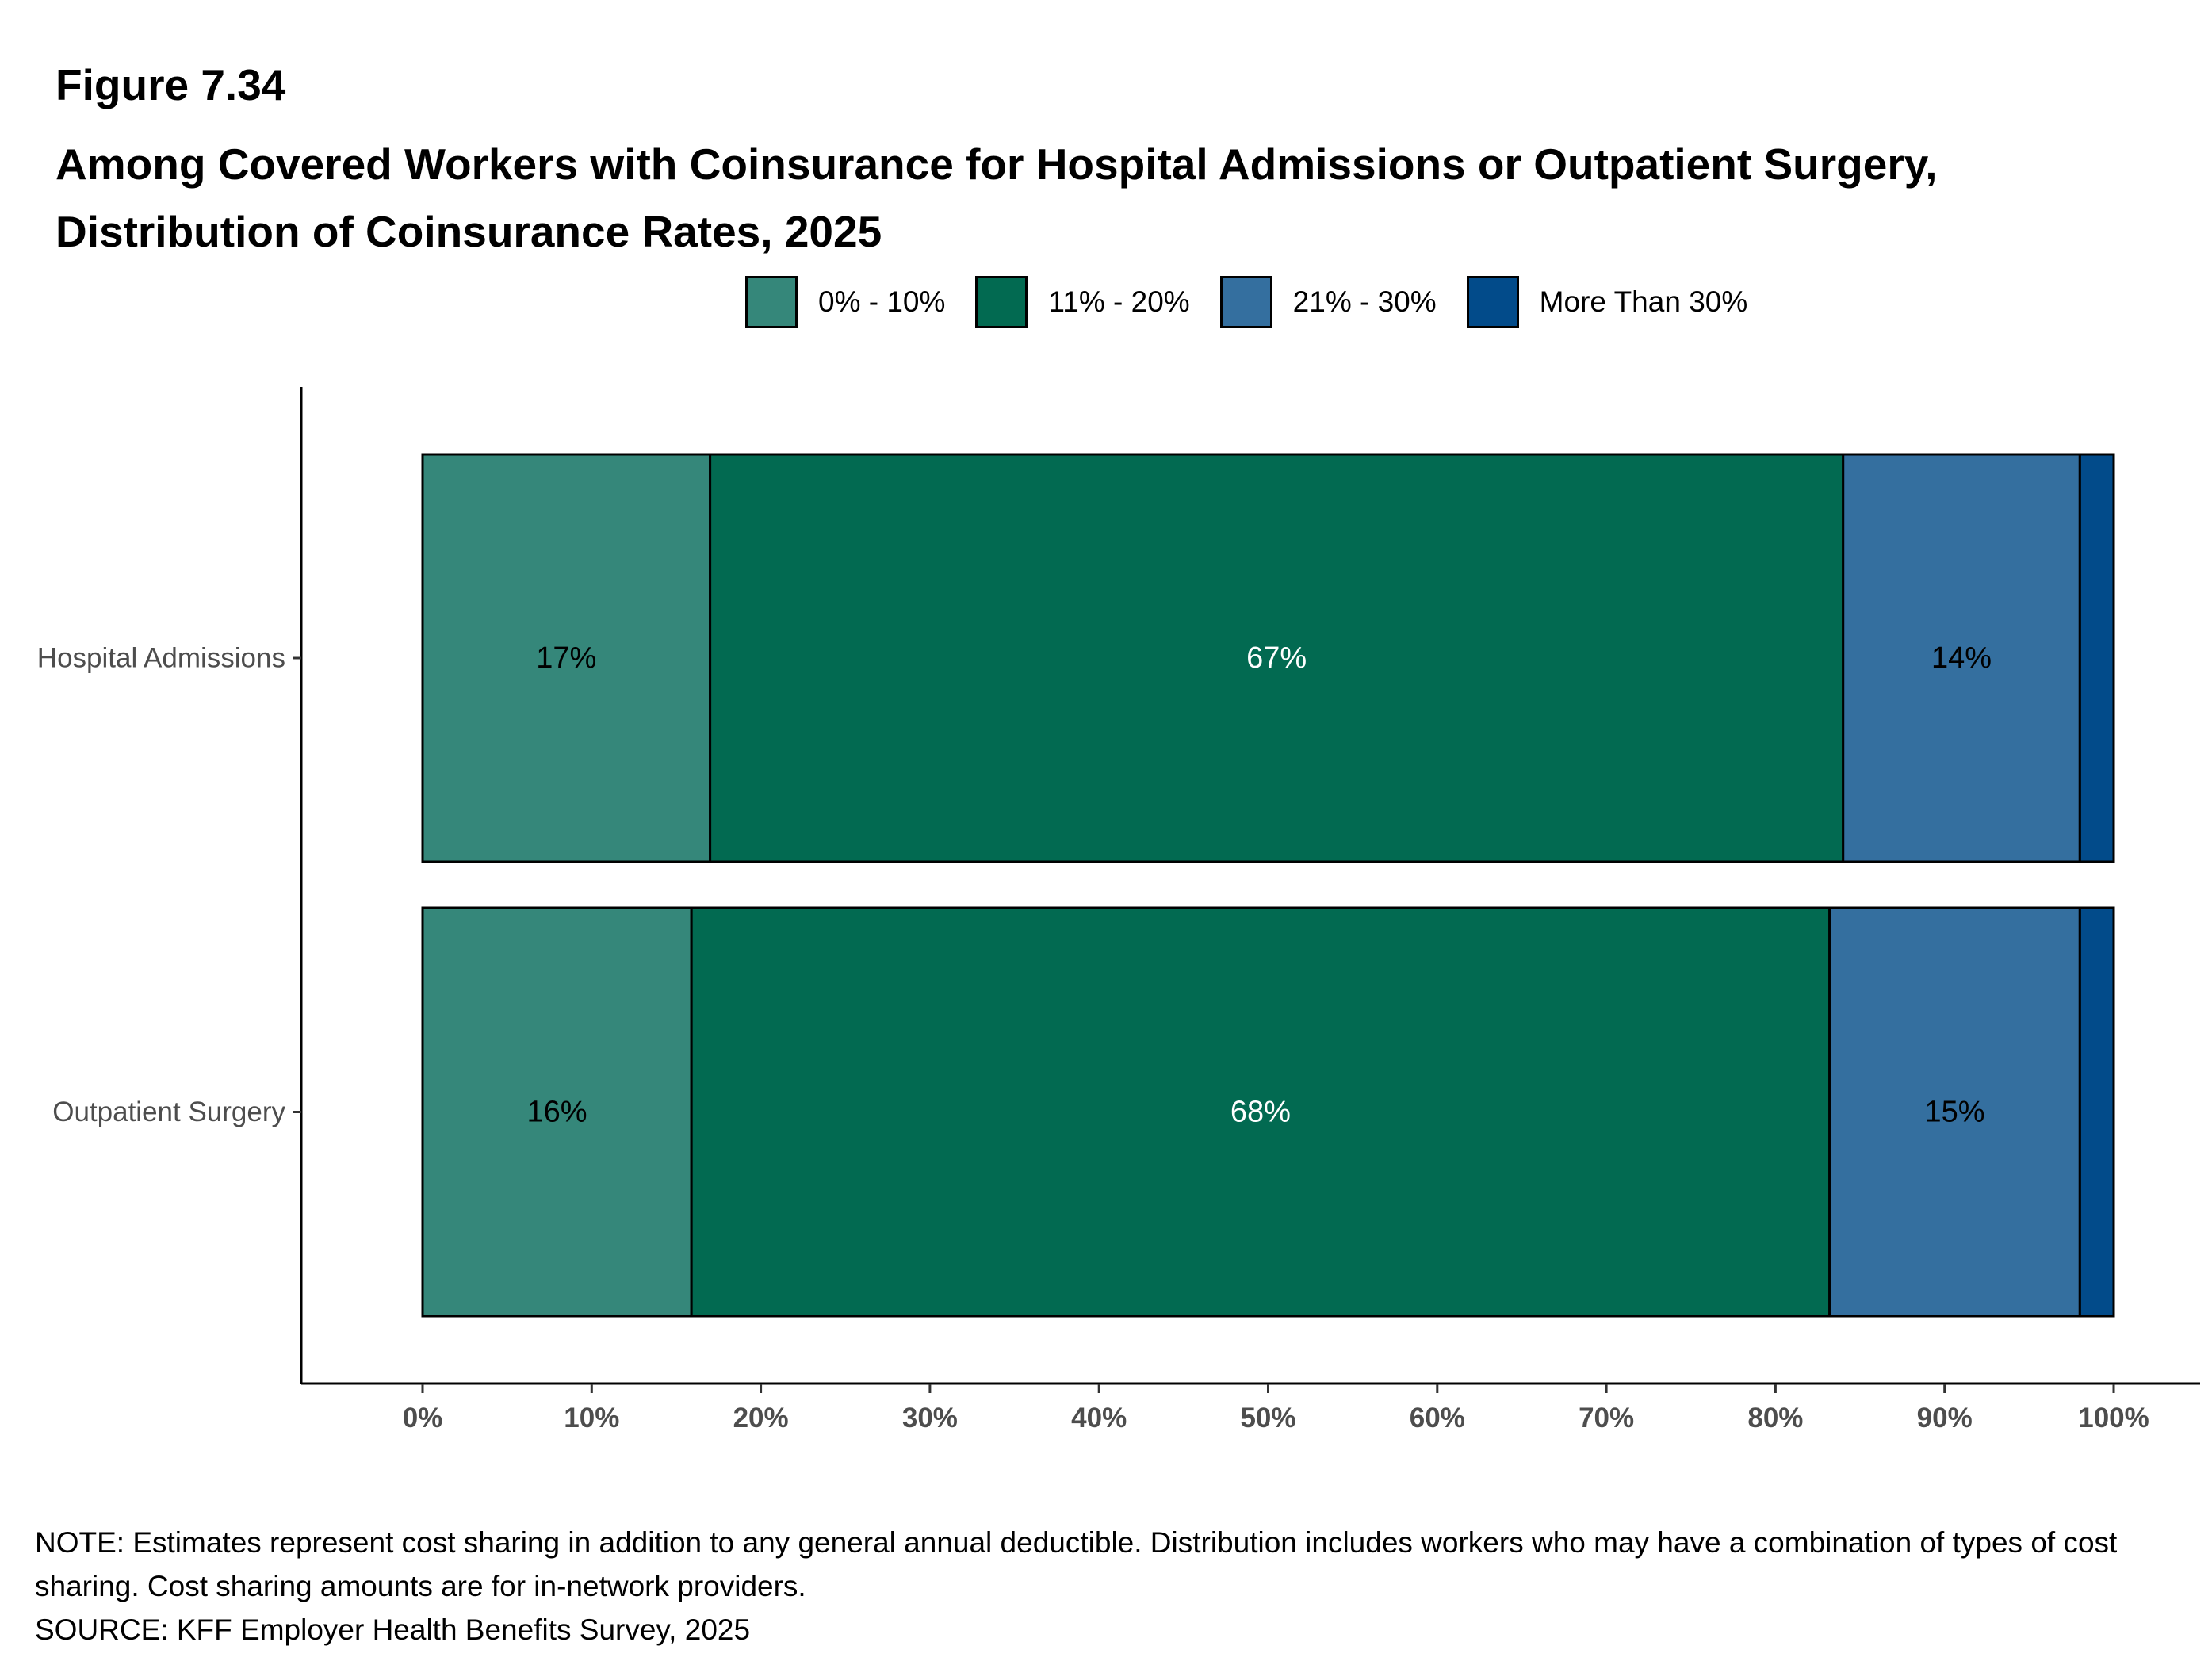 This screenshot has width=2212, height=1665. I want to click on x-tick-label: 80%, so click(1775, 1418).